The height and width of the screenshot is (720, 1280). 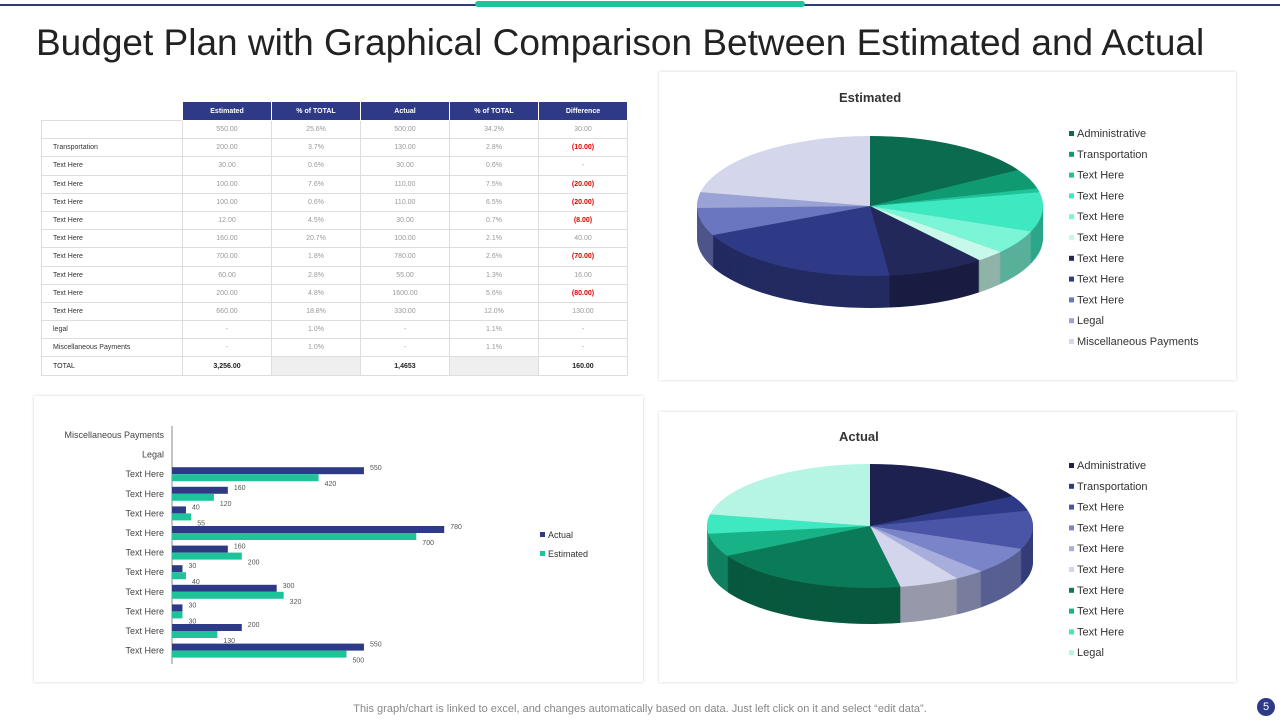 I want to click on table-cell, so click(x=494, y=366).